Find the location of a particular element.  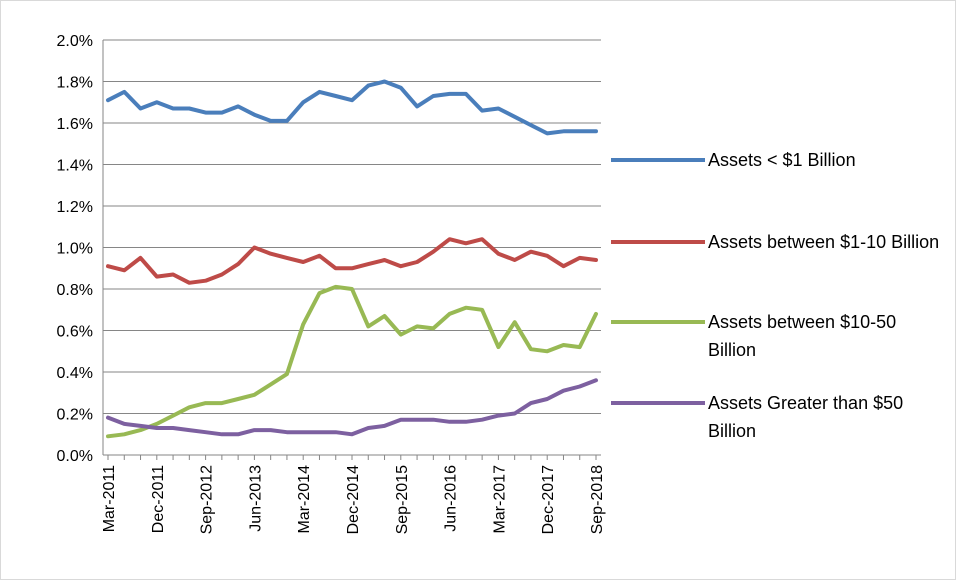

x-tick-label: Dec-2017 is located at coordinates (548, 499).